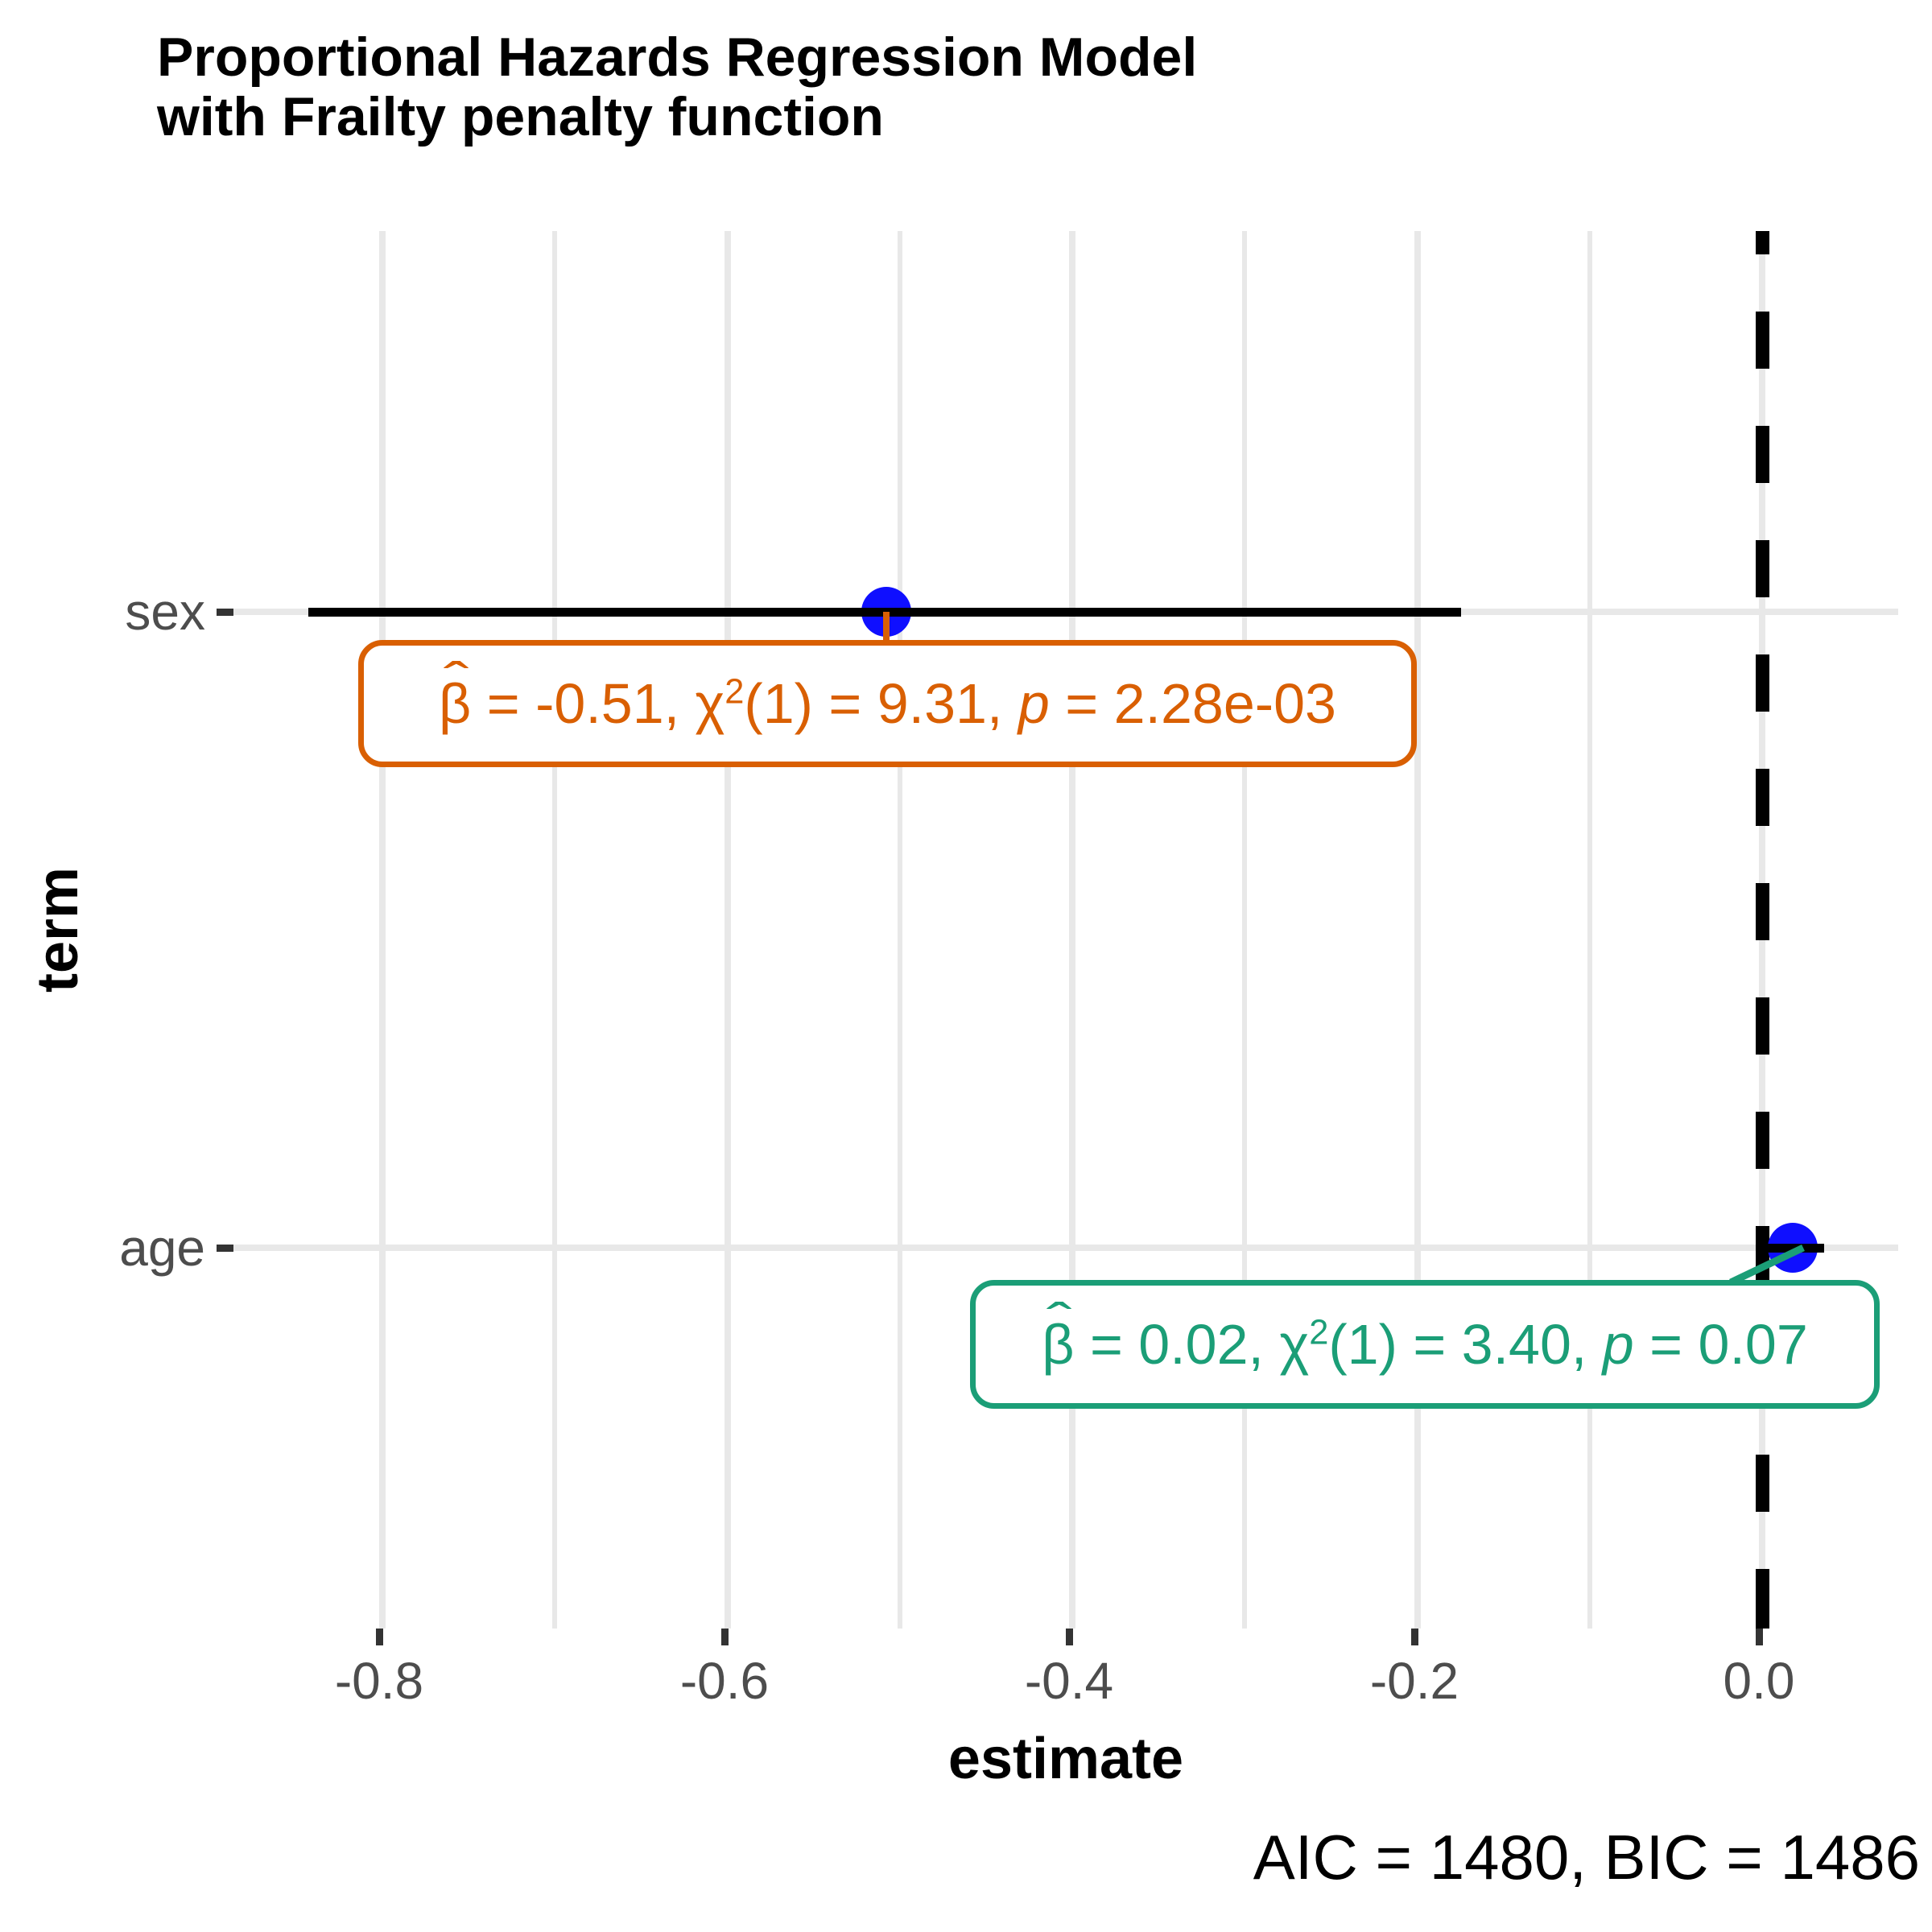 The width and height of the screenshot is (1932, 1932). What do you see at coordinates (379, 1681) in the screenshot?
I see `x-tick-label: -0.8` at bounding box center [379, 1681].